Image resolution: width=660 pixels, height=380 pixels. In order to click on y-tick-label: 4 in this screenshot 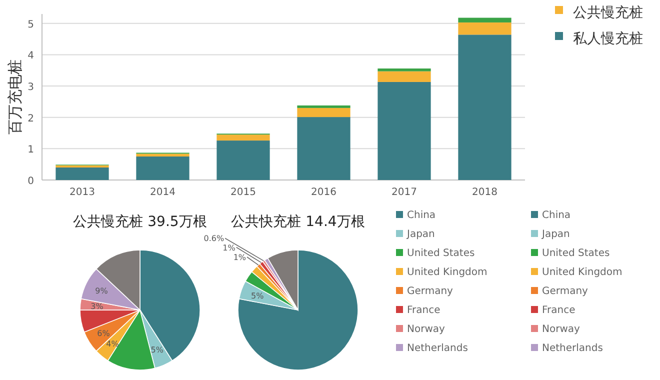, I will do `click(31, 56)`.